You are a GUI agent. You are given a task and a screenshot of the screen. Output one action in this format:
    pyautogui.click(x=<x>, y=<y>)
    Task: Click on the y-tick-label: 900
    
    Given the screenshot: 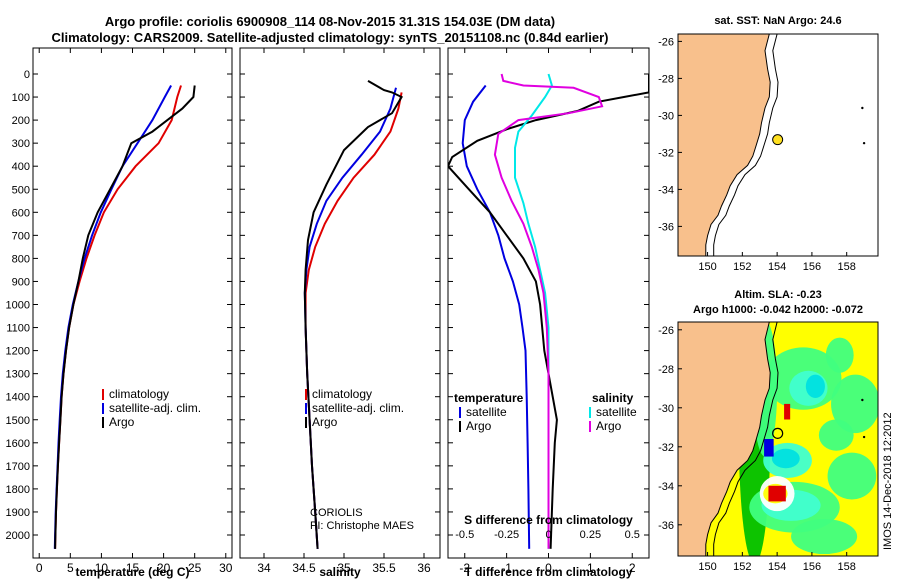 What is the action you would take?
    pyautogui.click(x=21, y=282)
    